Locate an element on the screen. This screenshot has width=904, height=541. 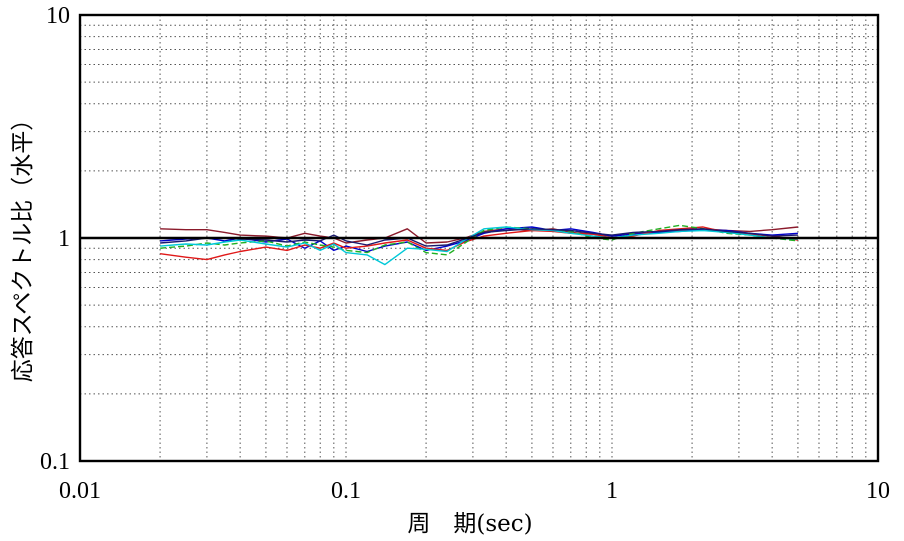
x-tick-label: 0.1 is located at coordinates (346, 491).